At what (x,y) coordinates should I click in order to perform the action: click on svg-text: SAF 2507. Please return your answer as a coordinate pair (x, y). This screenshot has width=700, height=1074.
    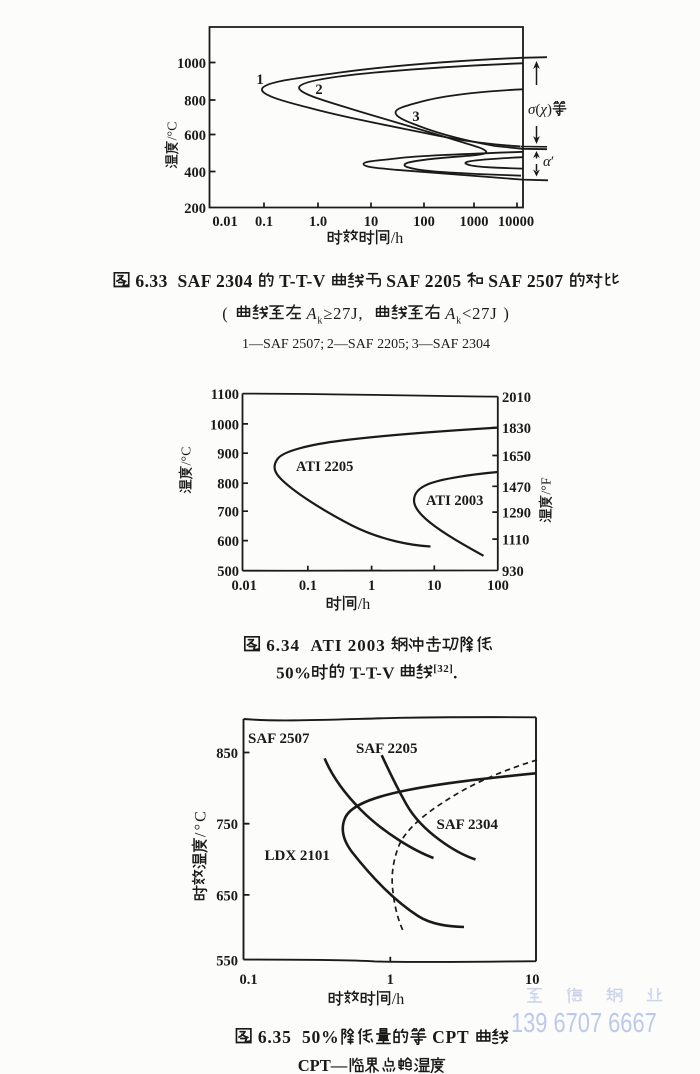
    Looking at the image, I should click on (279, 739).